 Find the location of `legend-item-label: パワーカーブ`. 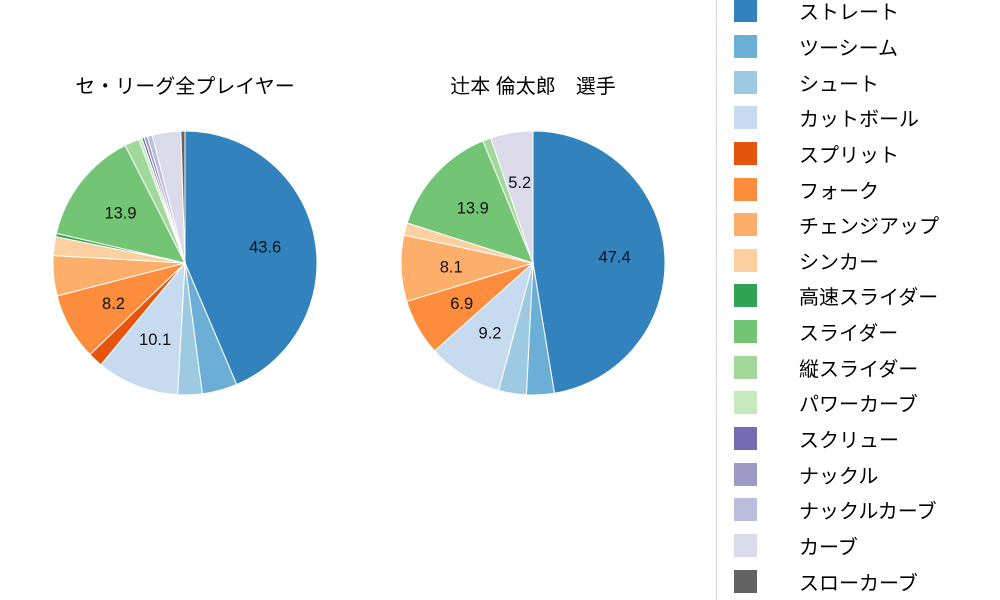

legend-item-label: パワーカーブ is located at coordinates (858, 405).